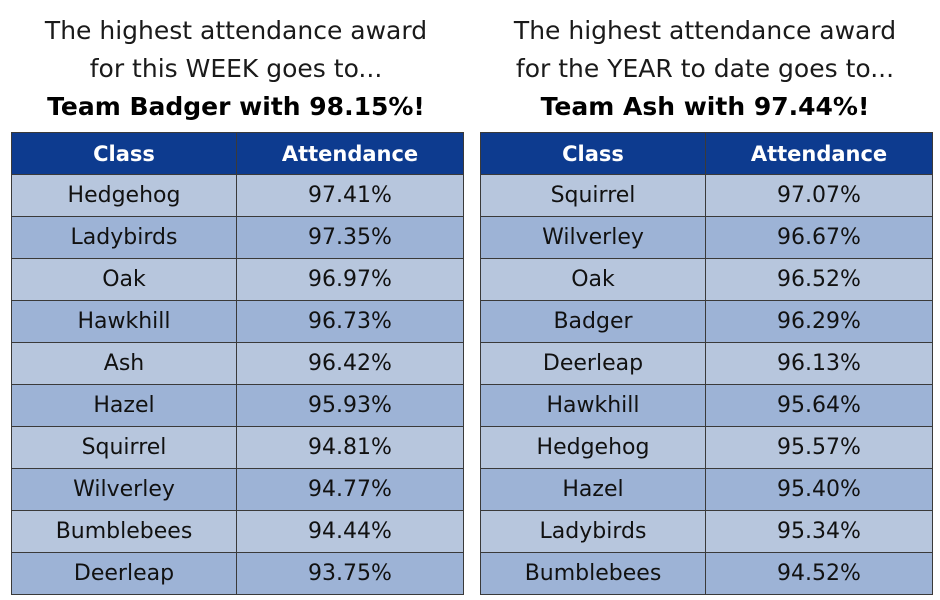 The height and width of the screenshot is (600, 940). Describe the element at coordinates (350, 489) in the screenshot. I see `attendance-cell: 94.77%` at that location.